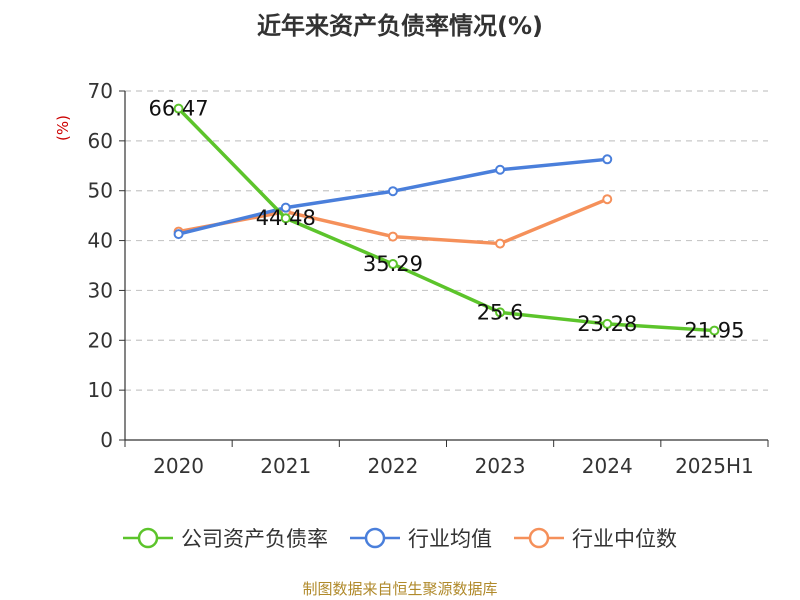  What do you see at coordinates (100, 91) in the screenshot?
I see `y-tick-label: 70` at bounding box center [100, 91].